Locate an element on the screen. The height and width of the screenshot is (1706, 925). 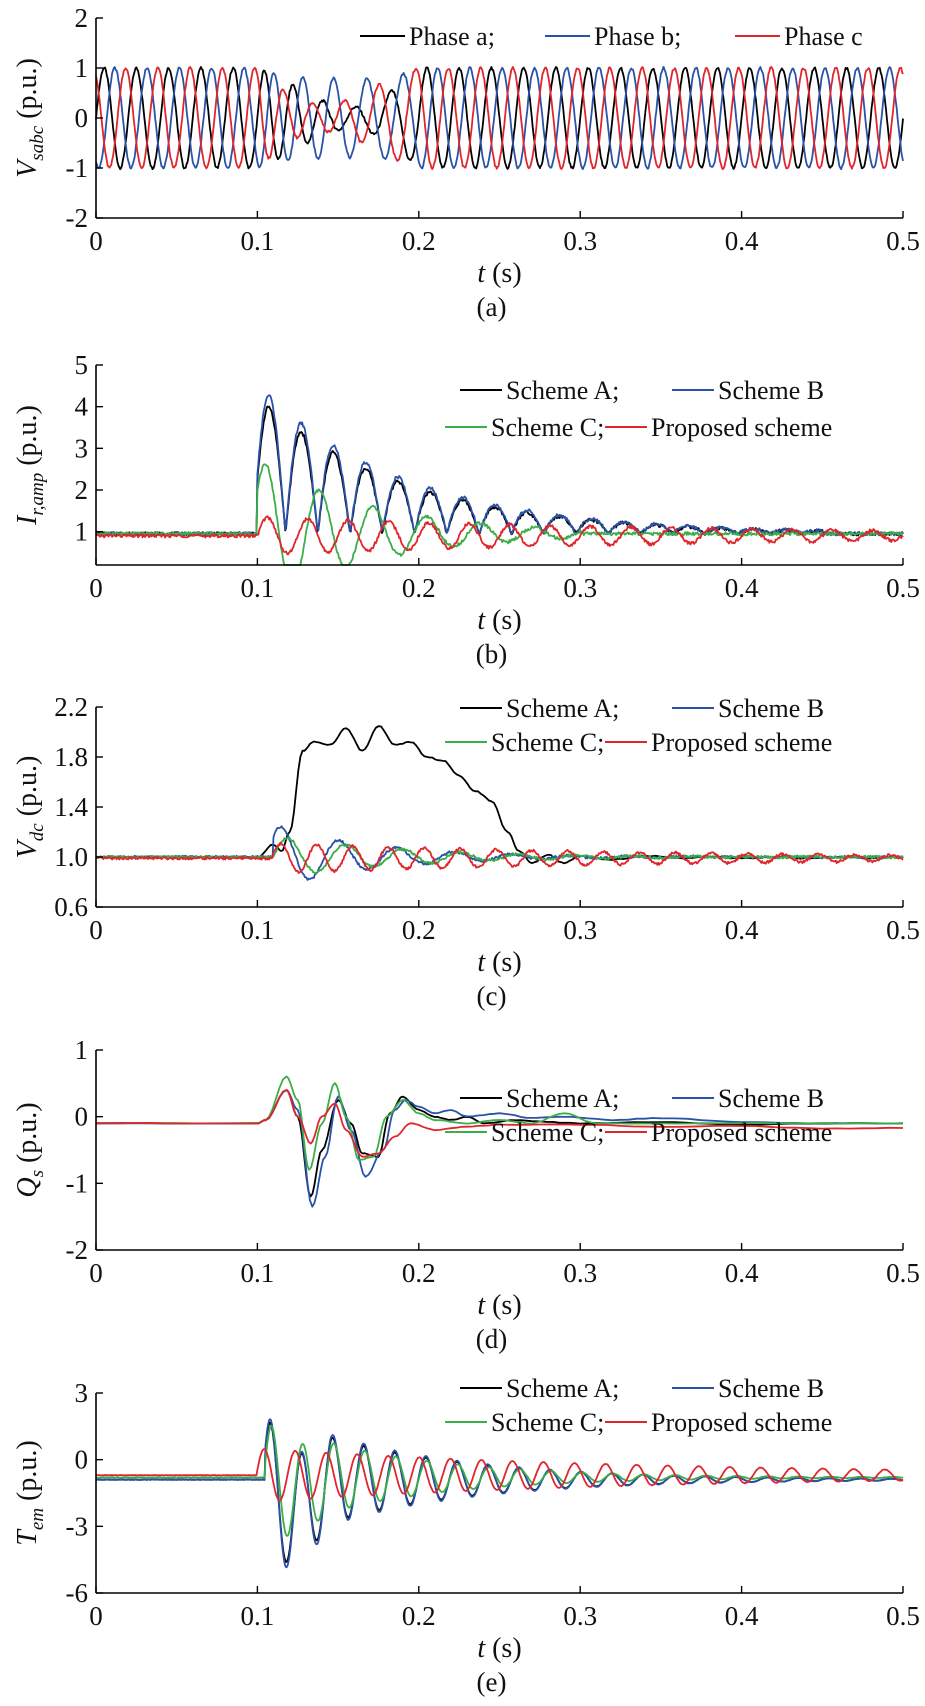
panel-caption: (e) is located at coordinates (492, 1682).